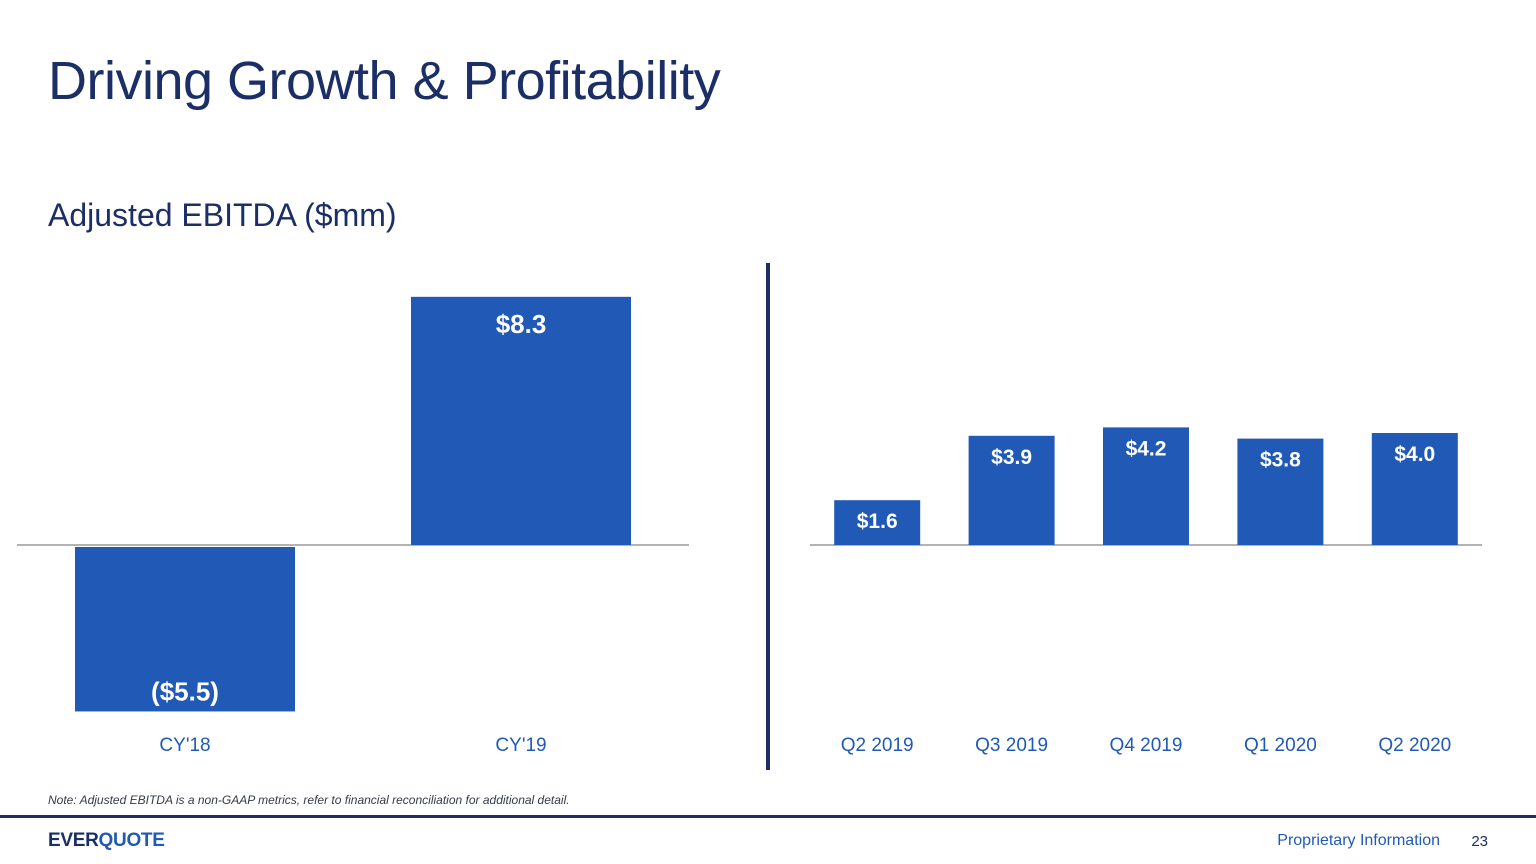 This screenshot has height=864, width=1536. I want to click on chart-2-category-label: Q4 2019, so click(1146, 745).